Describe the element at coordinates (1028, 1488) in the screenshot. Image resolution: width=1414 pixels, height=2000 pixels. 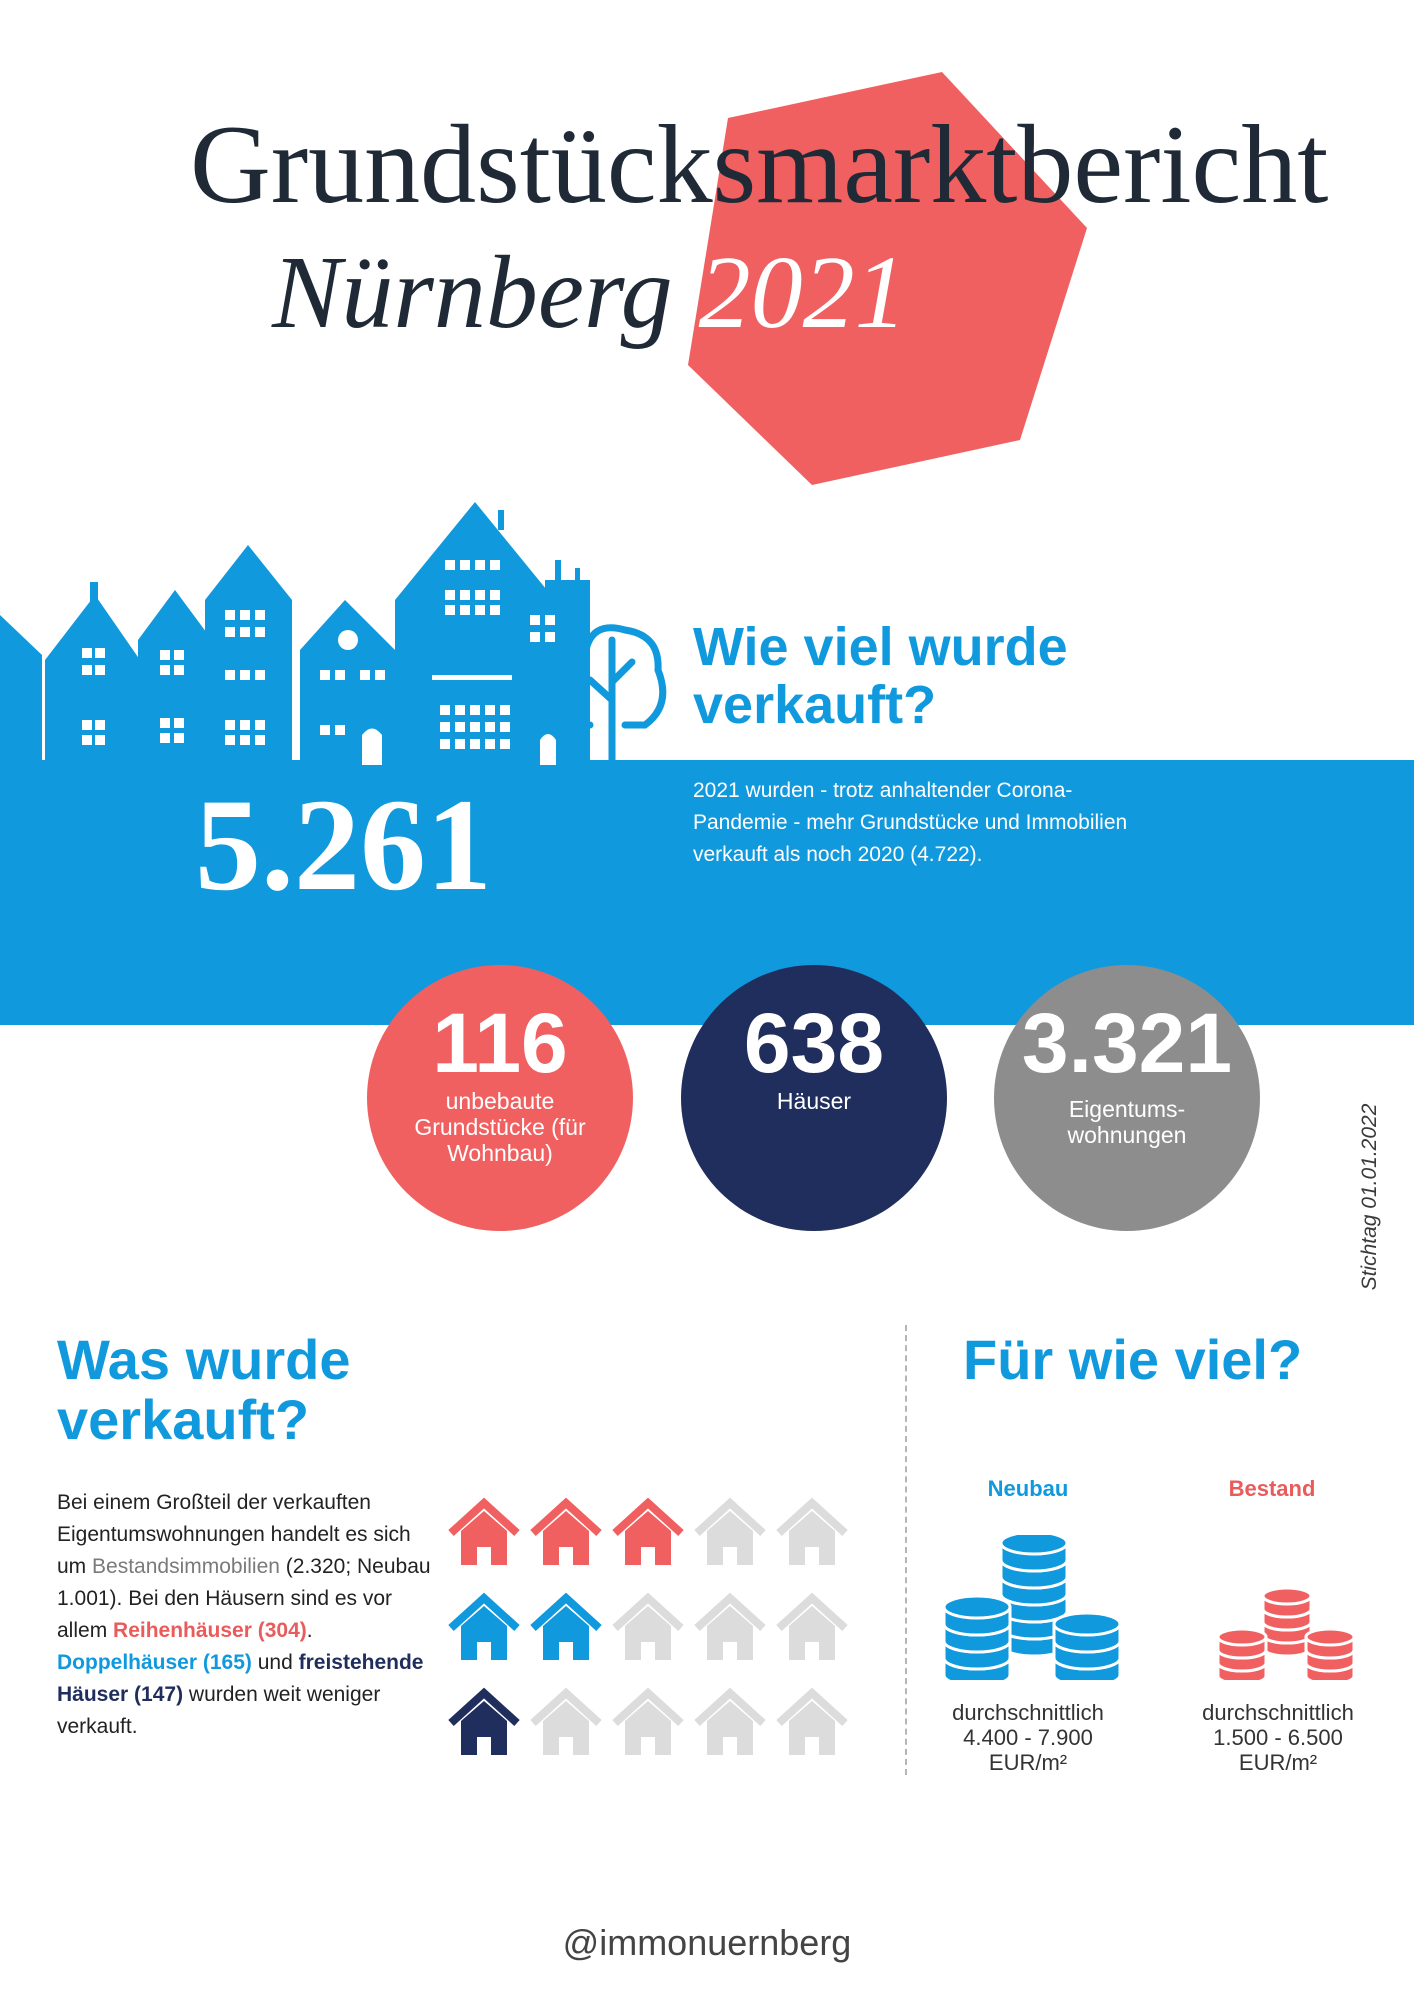
I see `label-neubau: Neubau` at that location.